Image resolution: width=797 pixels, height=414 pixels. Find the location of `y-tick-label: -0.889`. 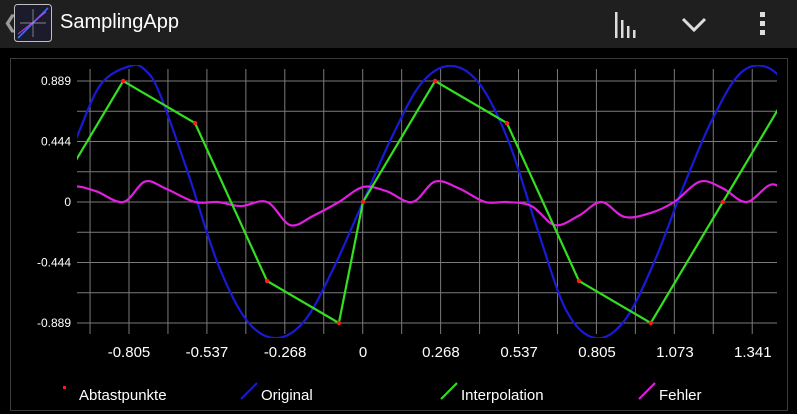

y-tick-label: -0.889 is located at coordinates (54, 323).